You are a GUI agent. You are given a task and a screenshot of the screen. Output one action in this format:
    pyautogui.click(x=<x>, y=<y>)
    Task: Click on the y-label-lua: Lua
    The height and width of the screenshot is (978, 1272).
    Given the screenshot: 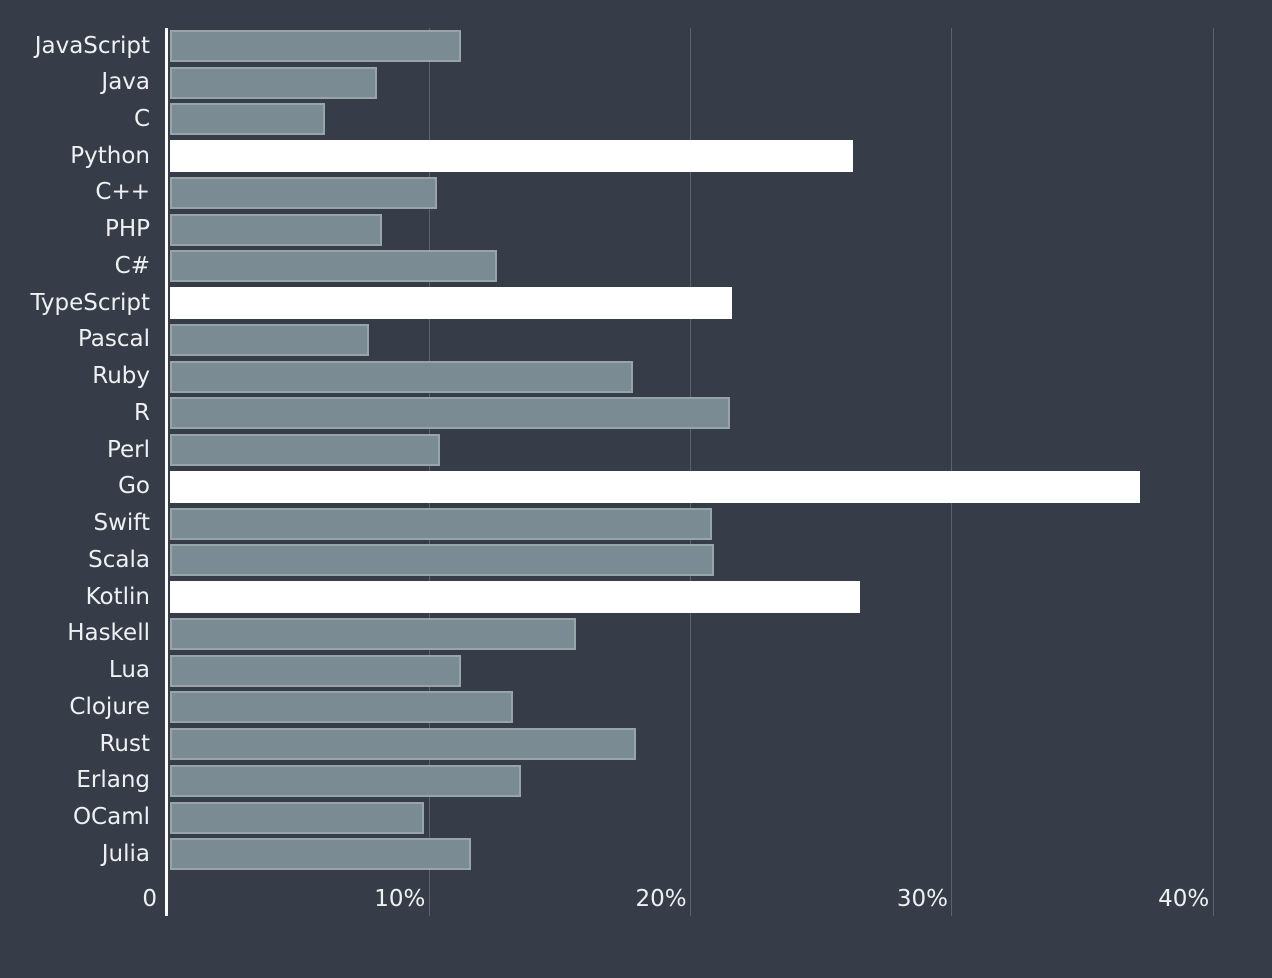 What is the action you would take?
    pyautogui.click(x=129, y=670)
    